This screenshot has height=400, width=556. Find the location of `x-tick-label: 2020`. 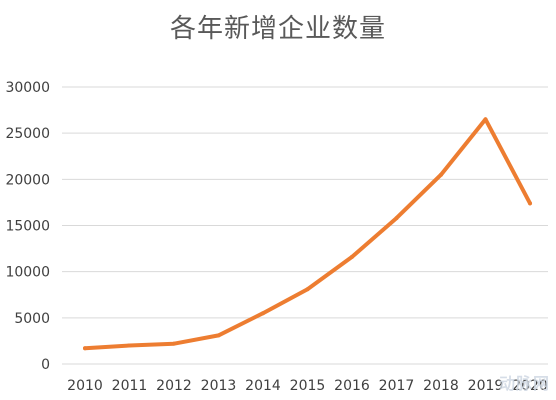

x-tick-label: 2020 is located at coordinates (530, 386).